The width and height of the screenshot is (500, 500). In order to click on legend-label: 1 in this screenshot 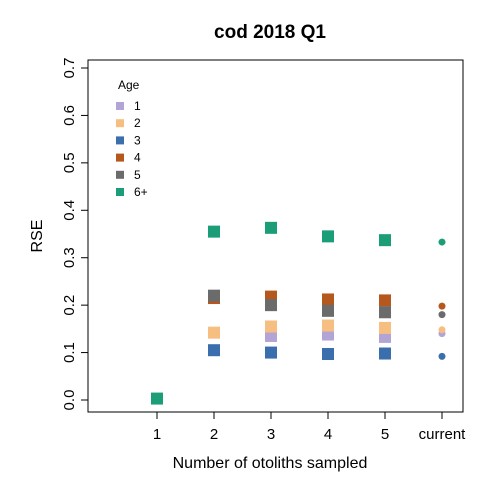, I will do `click(137, 106)`.